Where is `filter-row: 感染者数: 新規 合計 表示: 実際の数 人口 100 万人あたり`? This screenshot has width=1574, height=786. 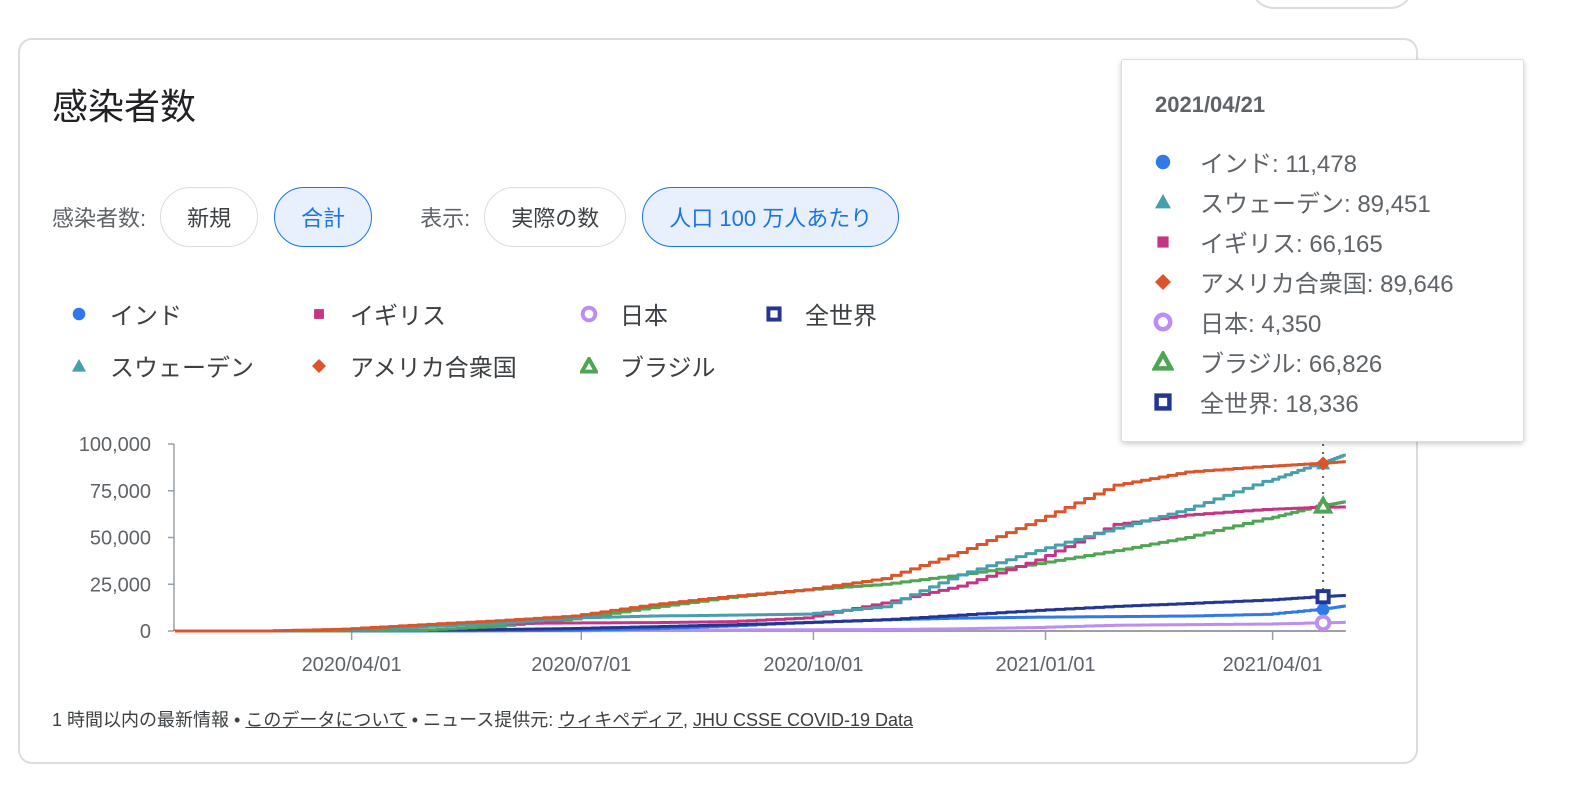
filter-row: 感染者数: 新規 合計 表示: 実際の数 人口 100 万人あたり is located at coordinates (483, 217).